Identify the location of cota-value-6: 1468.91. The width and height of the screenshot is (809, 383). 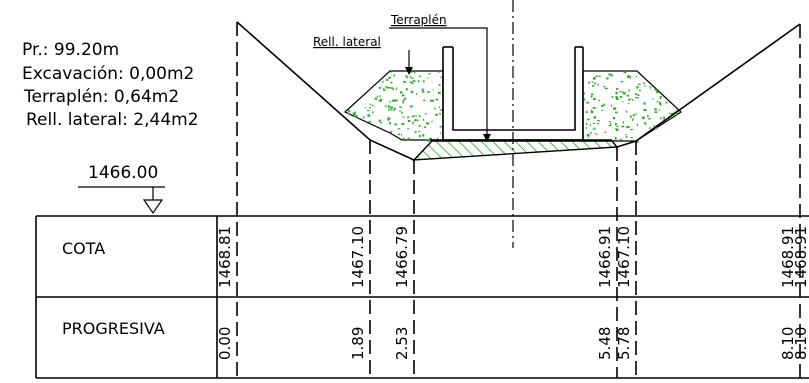
(788, 257).